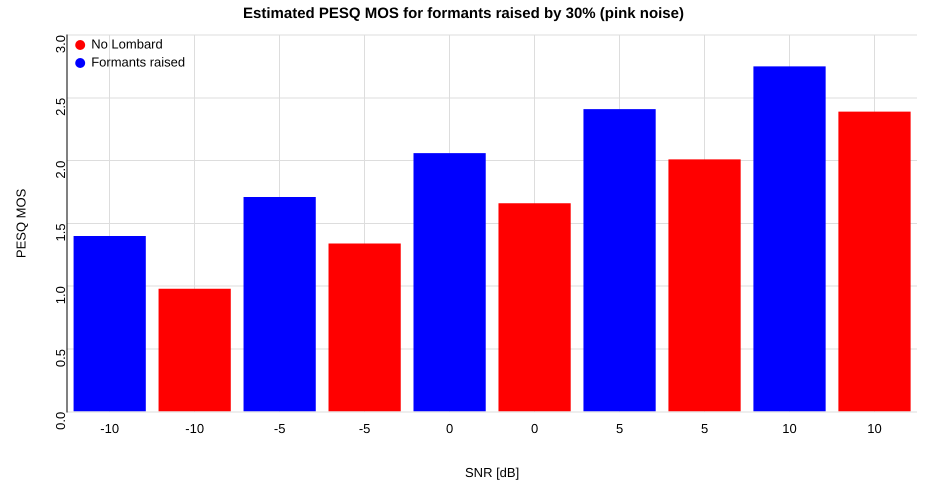 Image resolution: width=937 pixels, height=490 pixels. I want to click on legend-label: Formants raised, so click(138, 62).